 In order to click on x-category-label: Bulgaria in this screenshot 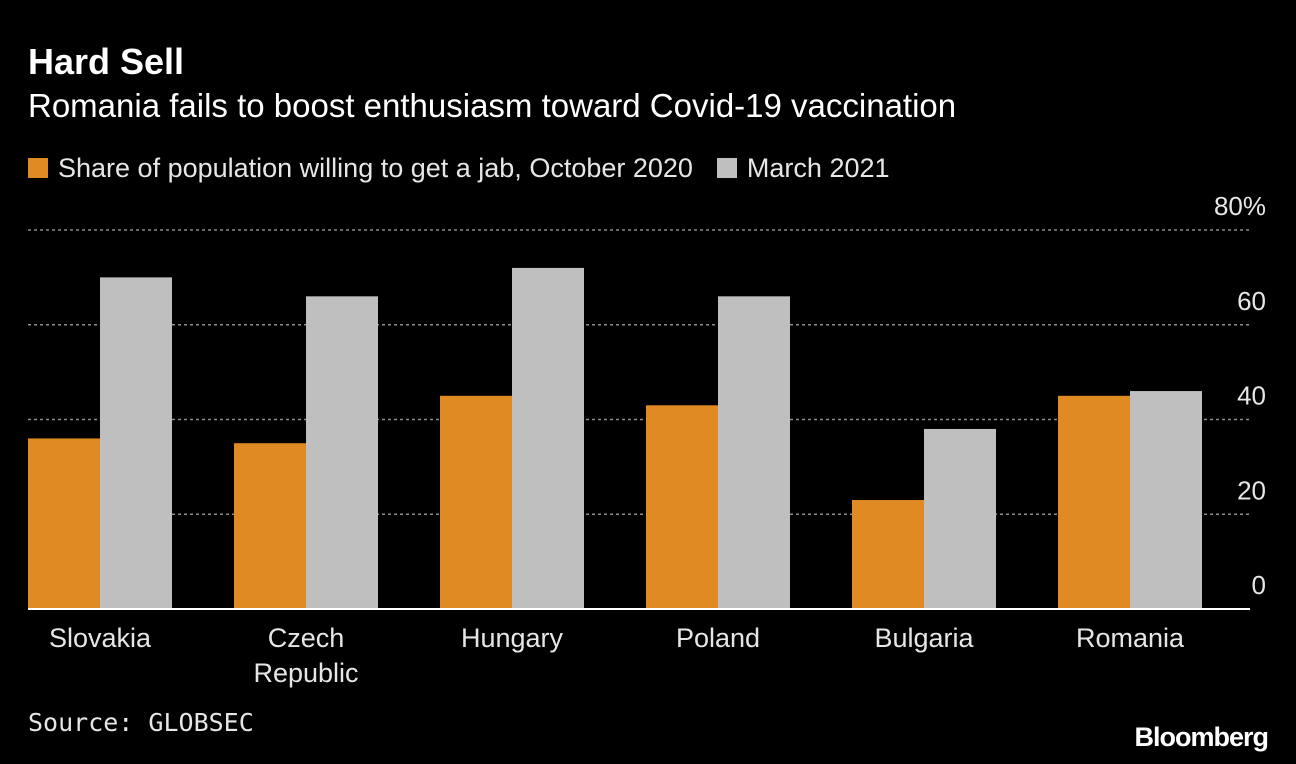, I will do `click(924, 638)`.